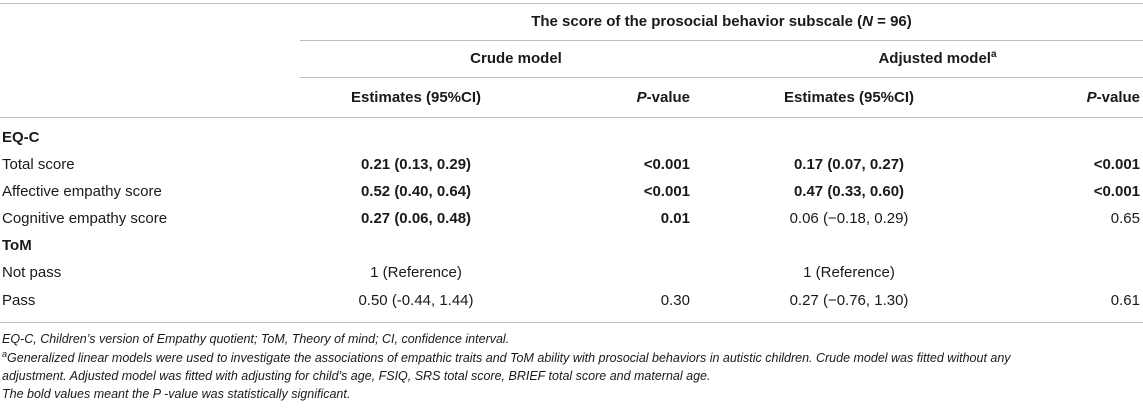 The height and width of the screenshot is (408, 1143). What do you see at coordinates (416, 191) in the screenshot?
I see `crude-estimate: 0.52 (0.40, 0.64)` at bounding box center [416, 191].